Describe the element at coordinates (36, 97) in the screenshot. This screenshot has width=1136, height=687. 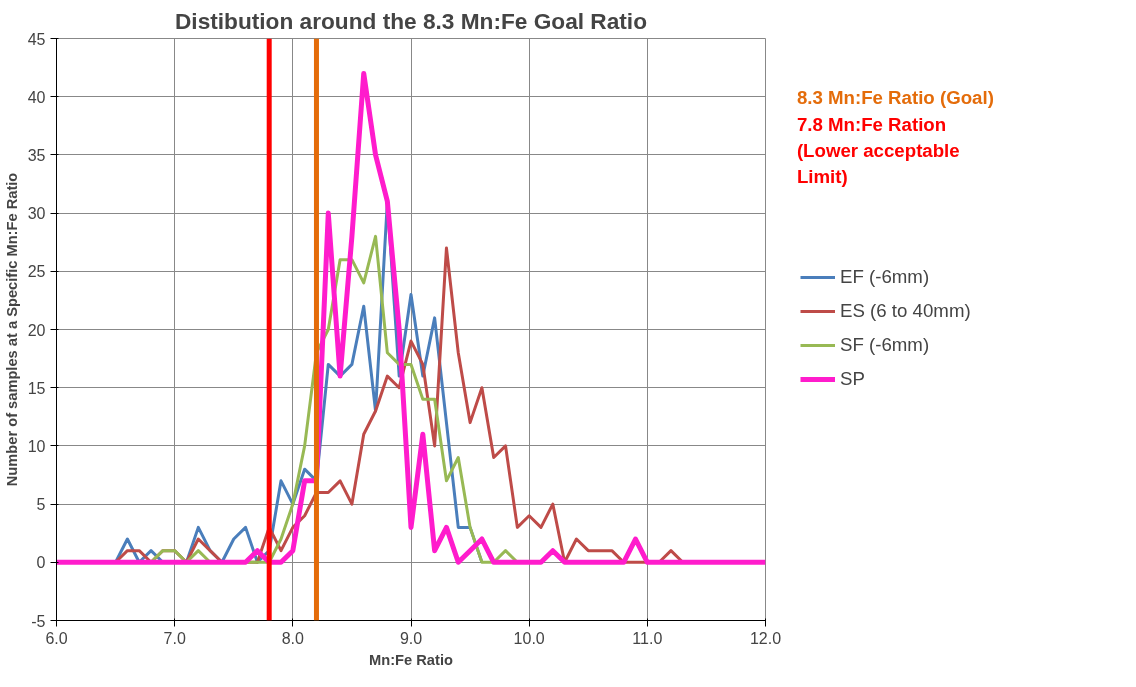
I see `y-tick-label: 40` at that location.